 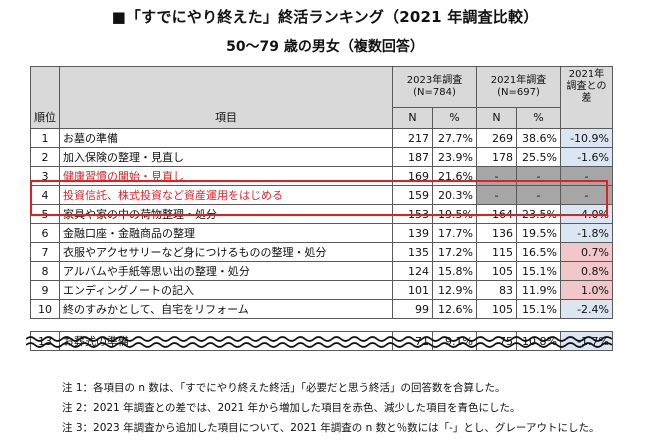 What do you see at coordinates (226, 195) in the screenshot?
I see `item-cell: 投資信託、株式投資など資産運用をはじめる` at bounding box center [226, 195].